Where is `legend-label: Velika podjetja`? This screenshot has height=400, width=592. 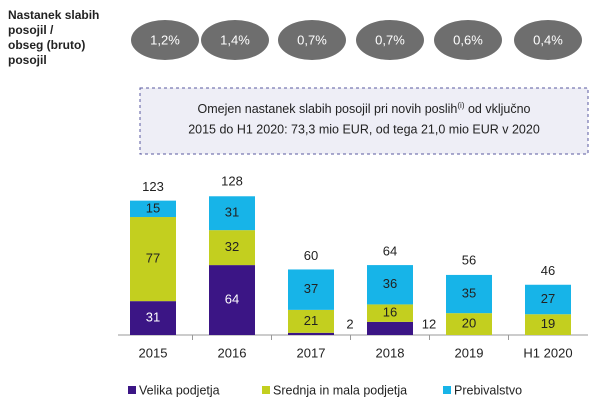
legend-label: Velika podjetja is located at coordinates (179, 390).